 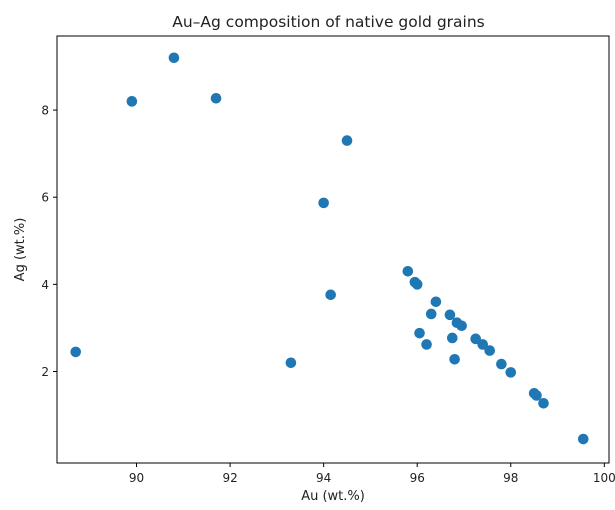 What do you see at coordinates (49, 241) in the screenshot?
I see `y-axis-ticks: 2 4 6 8` at bounding box center [49, 241].